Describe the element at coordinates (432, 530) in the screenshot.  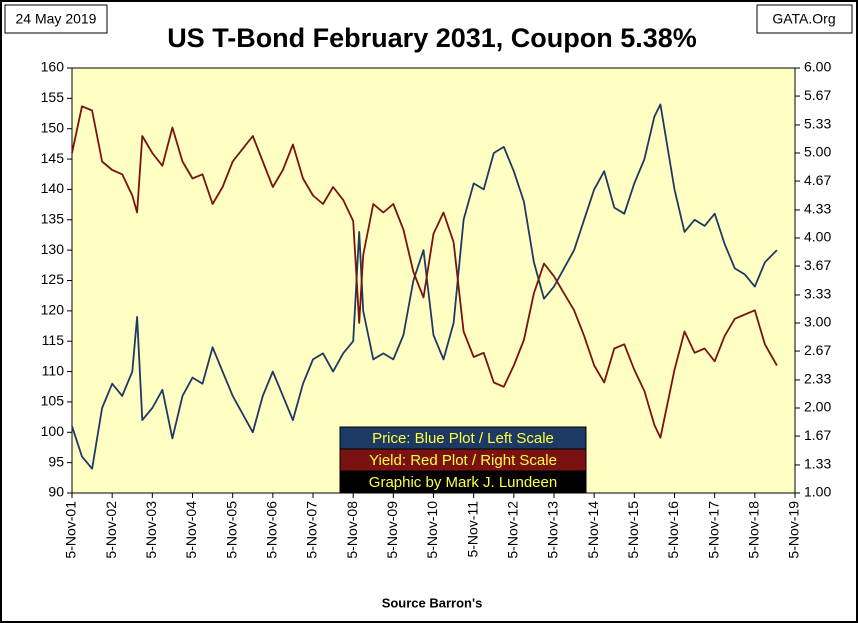
I see `x-tick-label: 5-Nov-10` at that location.